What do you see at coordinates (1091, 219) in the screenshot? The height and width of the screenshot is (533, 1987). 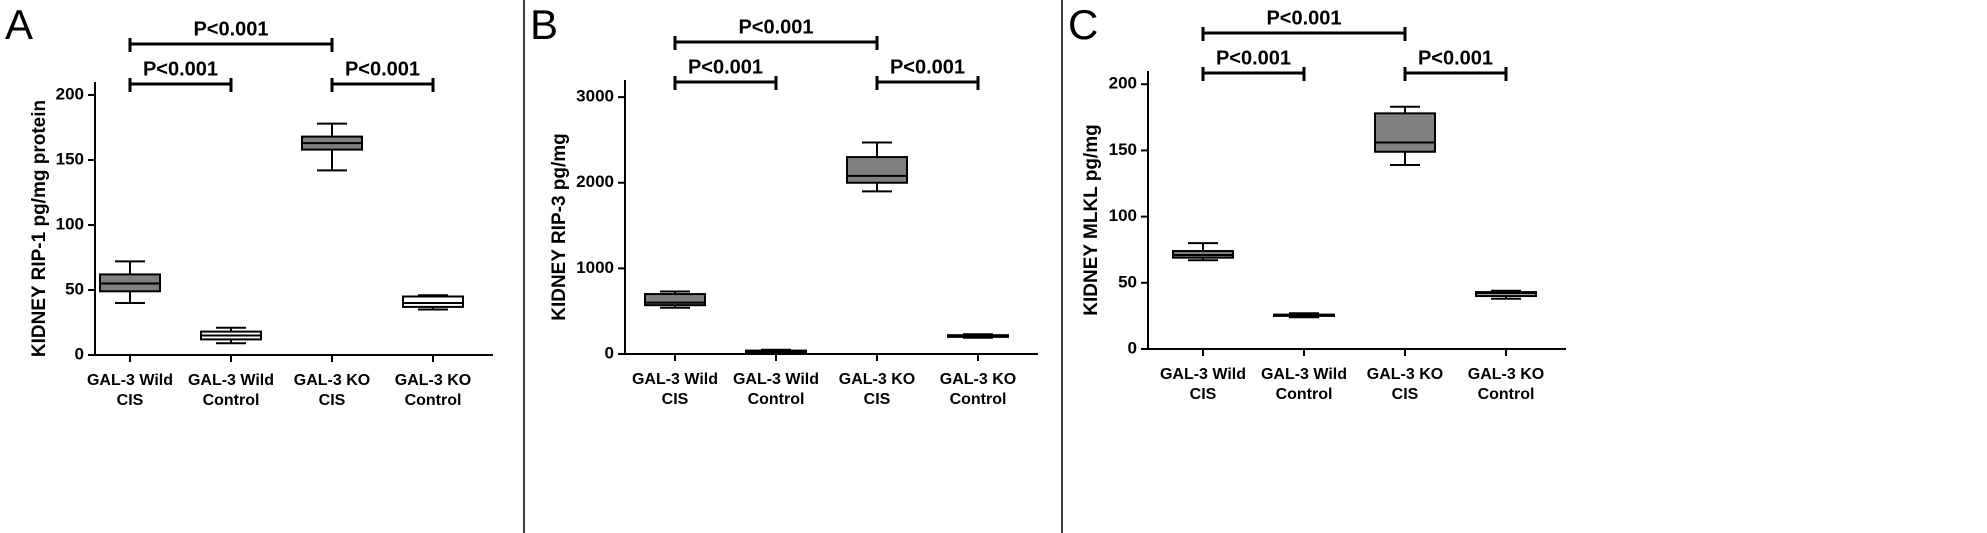 I see `y-axis-label: KIDNEY MLKL pg/mg` at bounding box center [1091, 219].